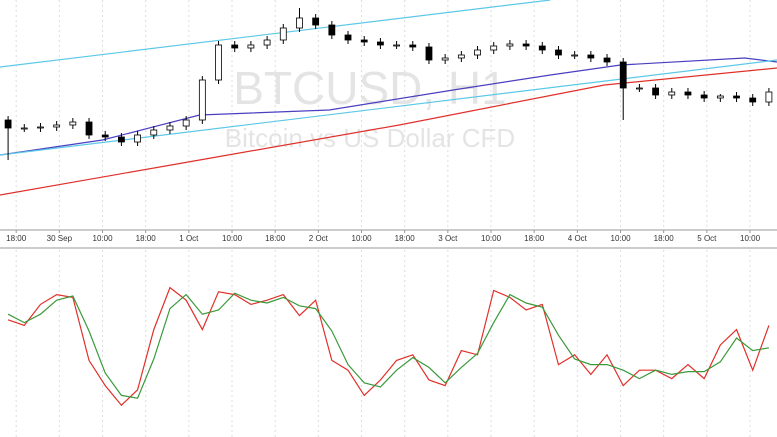 Image resolution: width=777 pixels, height=437 pixels. Describe the element at coordinates (448, 238) in the screenshot. I see `x-tick-label: 3 Oct` at that location.